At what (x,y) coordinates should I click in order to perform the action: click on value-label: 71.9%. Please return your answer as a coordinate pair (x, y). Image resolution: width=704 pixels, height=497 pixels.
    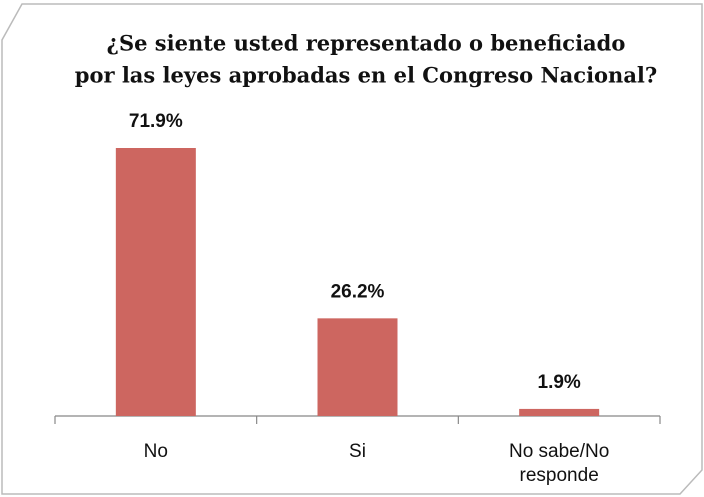
    Looking at the image, I should click on (156, 121).